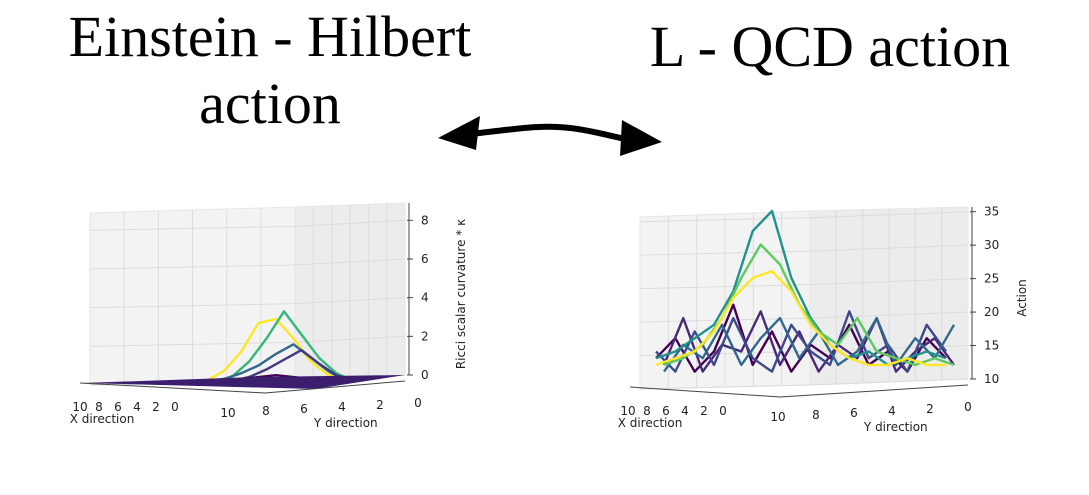 This screenshot has width=1089, height=495. I want to click on floor-surface-plane, so click(243, 382).